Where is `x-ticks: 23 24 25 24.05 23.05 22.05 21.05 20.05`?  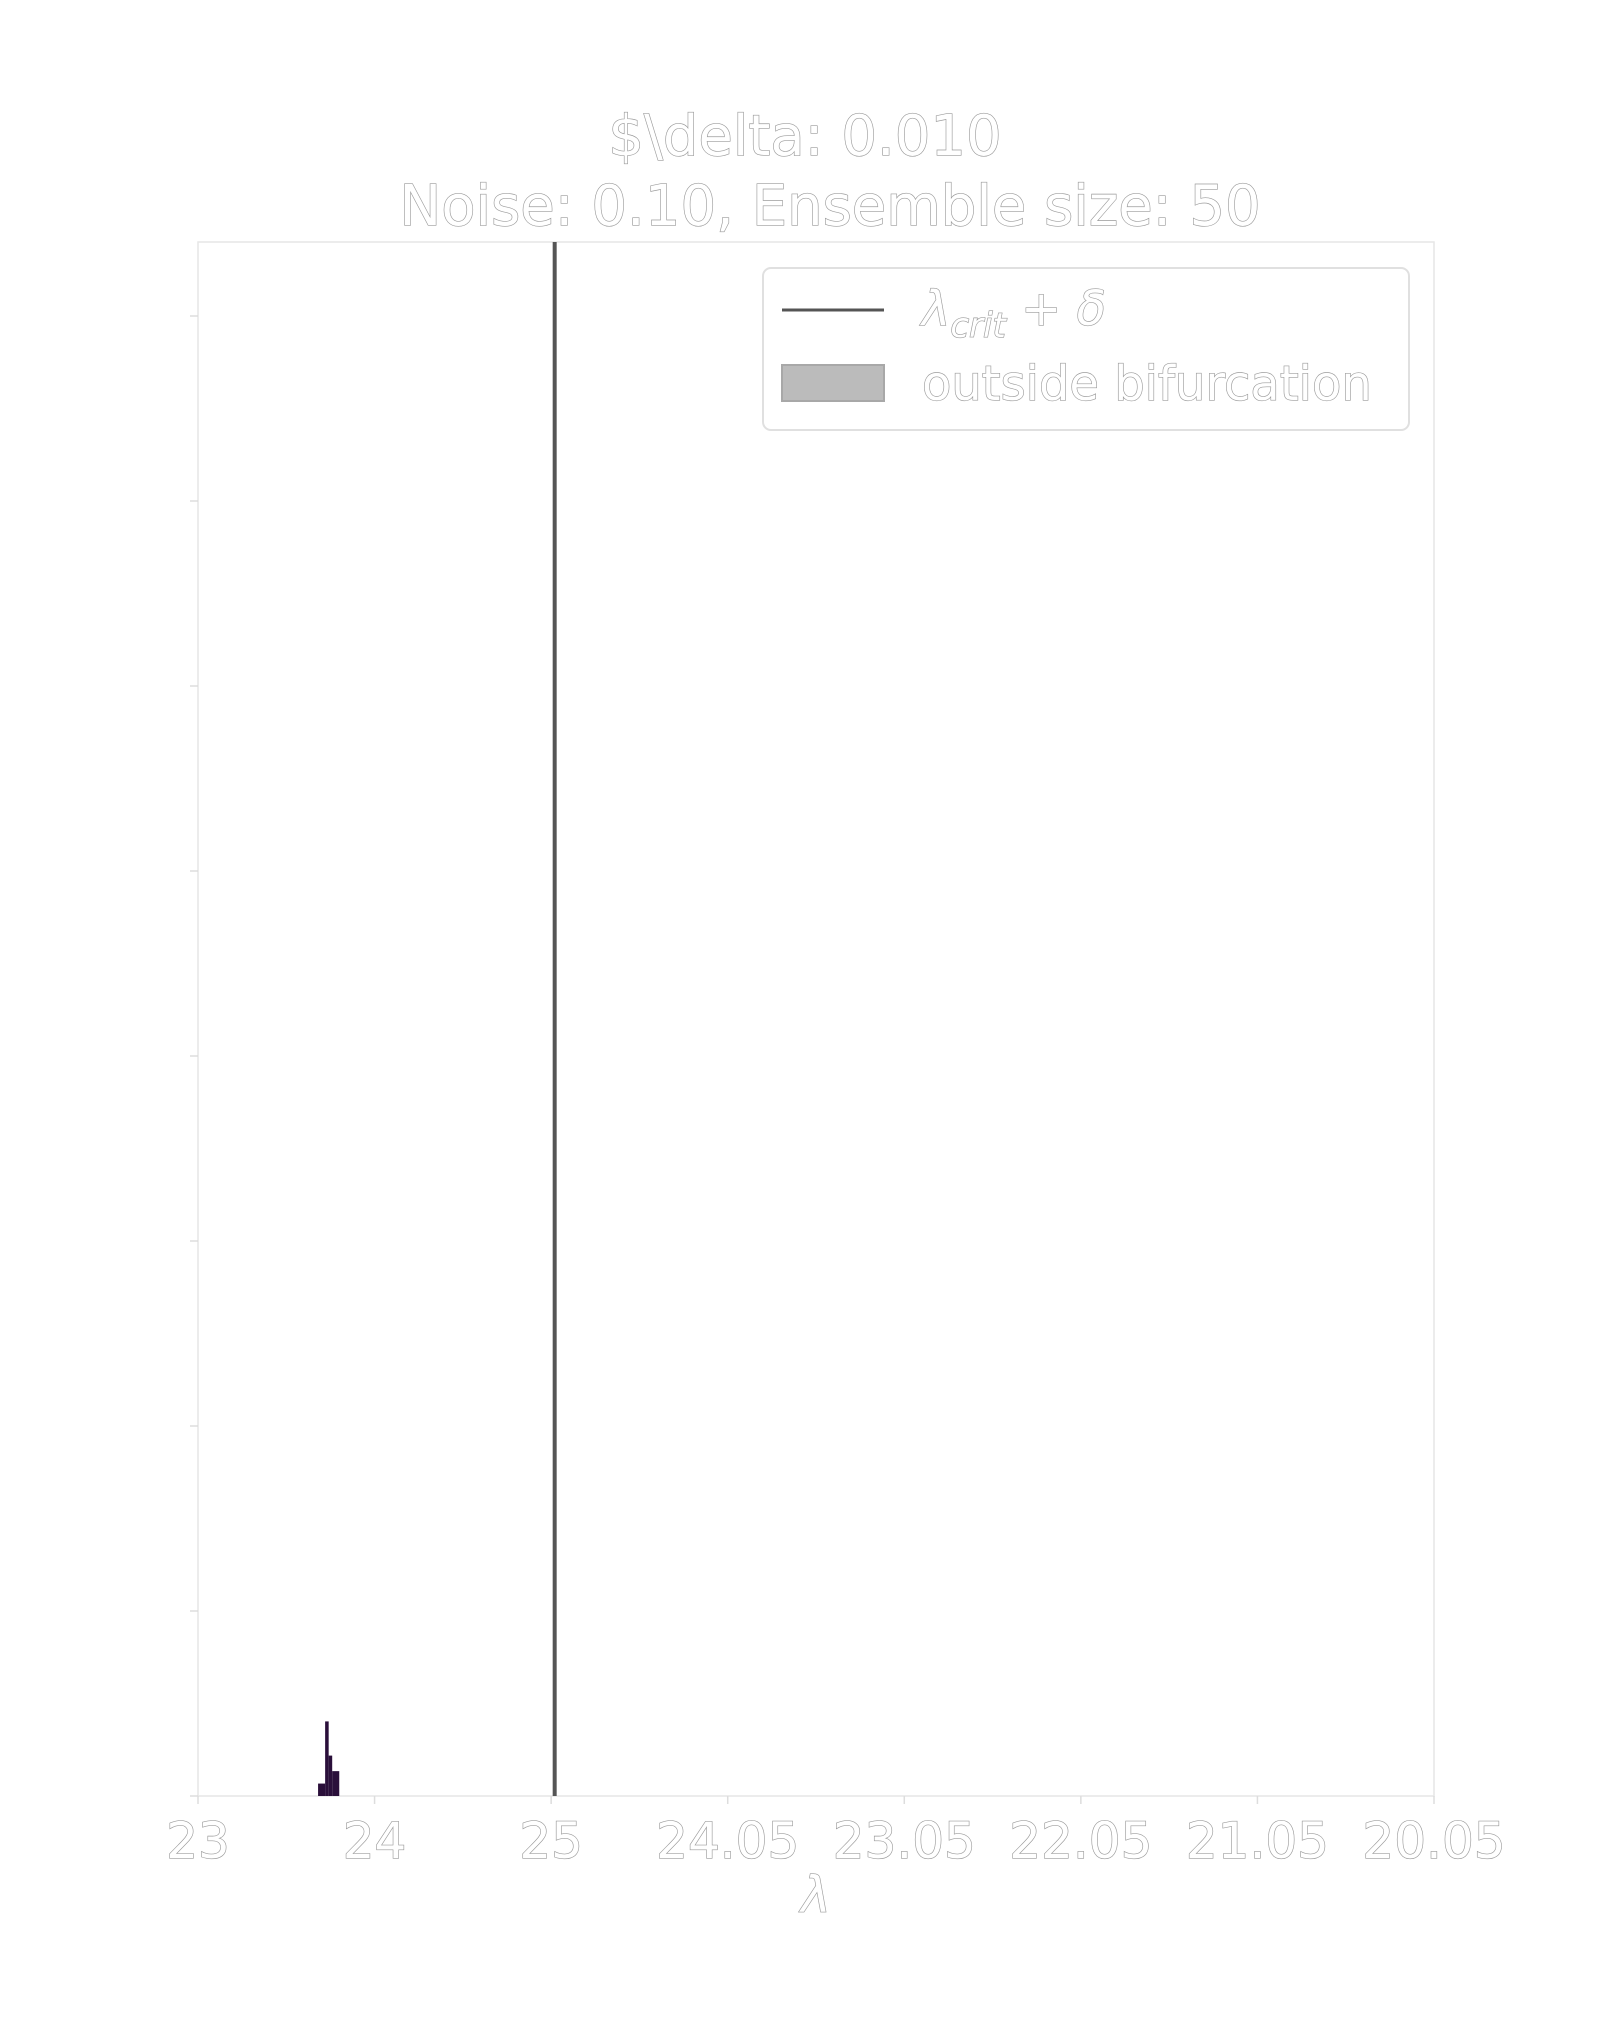 x-ticks: 23 24 25 24.05 23.05 22.05 21.05 20.05 is located at coordinates (836, 1833).